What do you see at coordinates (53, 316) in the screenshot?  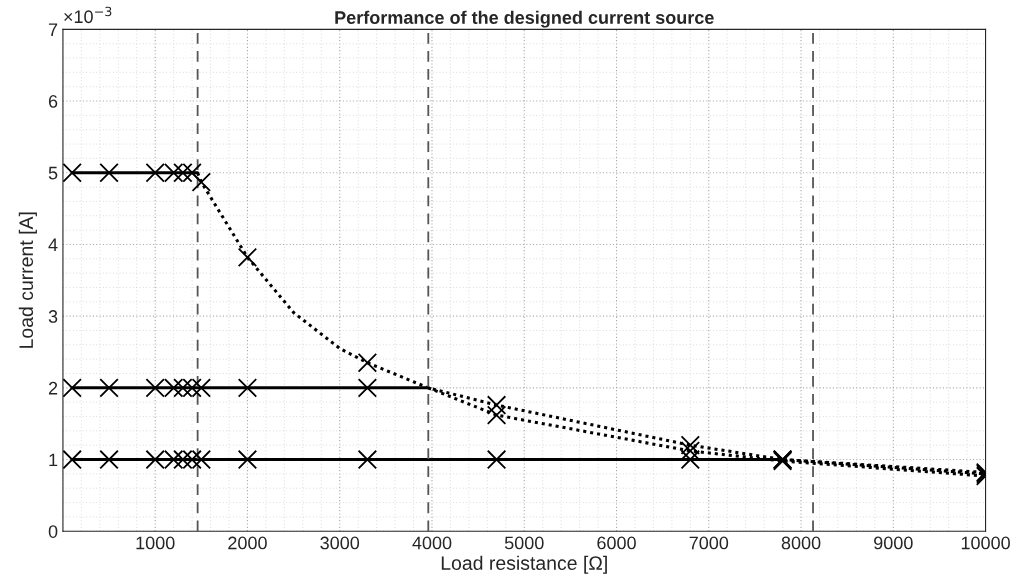 I see `y-tick-label: 3` at bounding box center [53, 316].